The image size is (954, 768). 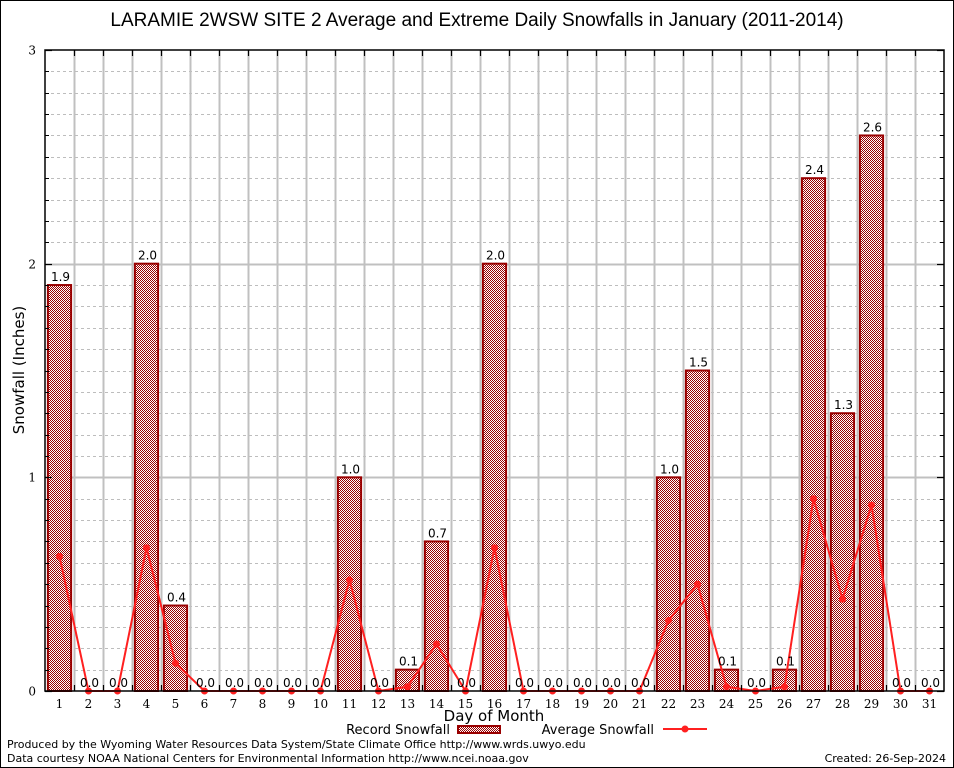 What do you see at coordinates (842, 704) in the screenshot?
I see `x-tick-label: 28` at bounding box center [842, 704].